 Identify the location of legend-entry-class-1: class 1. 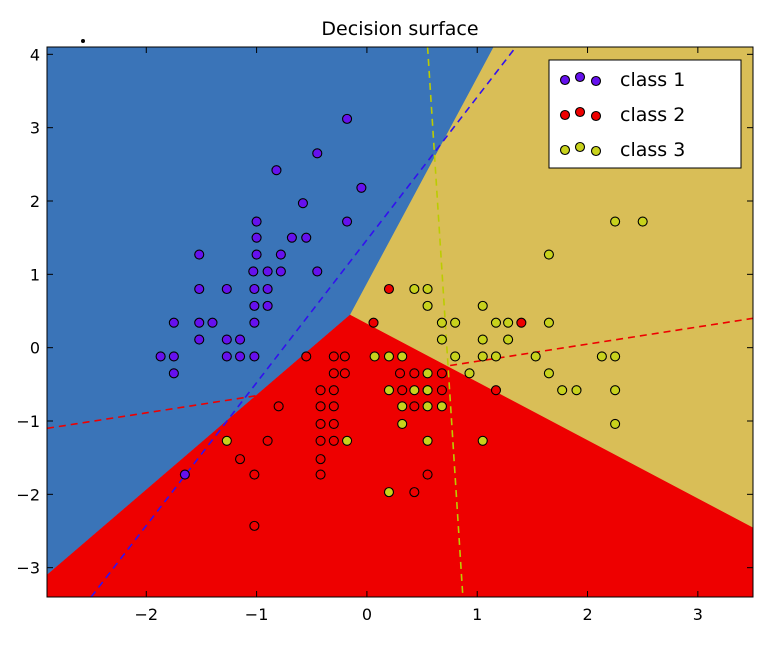
(622, 80).